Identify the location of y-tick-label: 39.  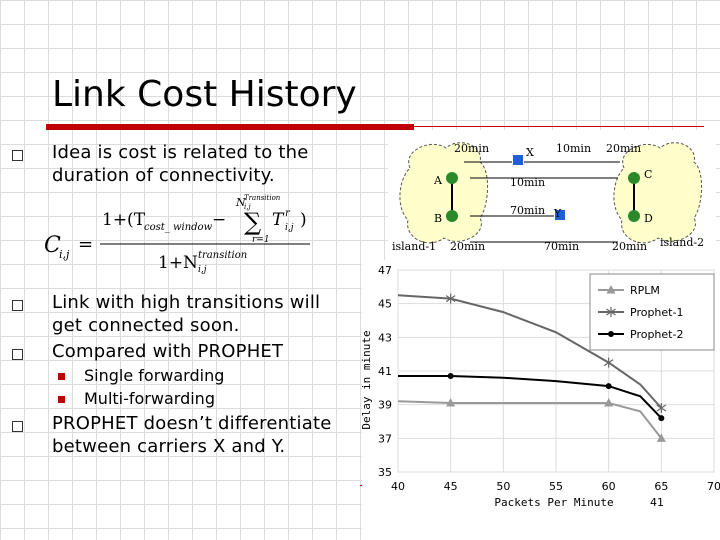
(385, 405).